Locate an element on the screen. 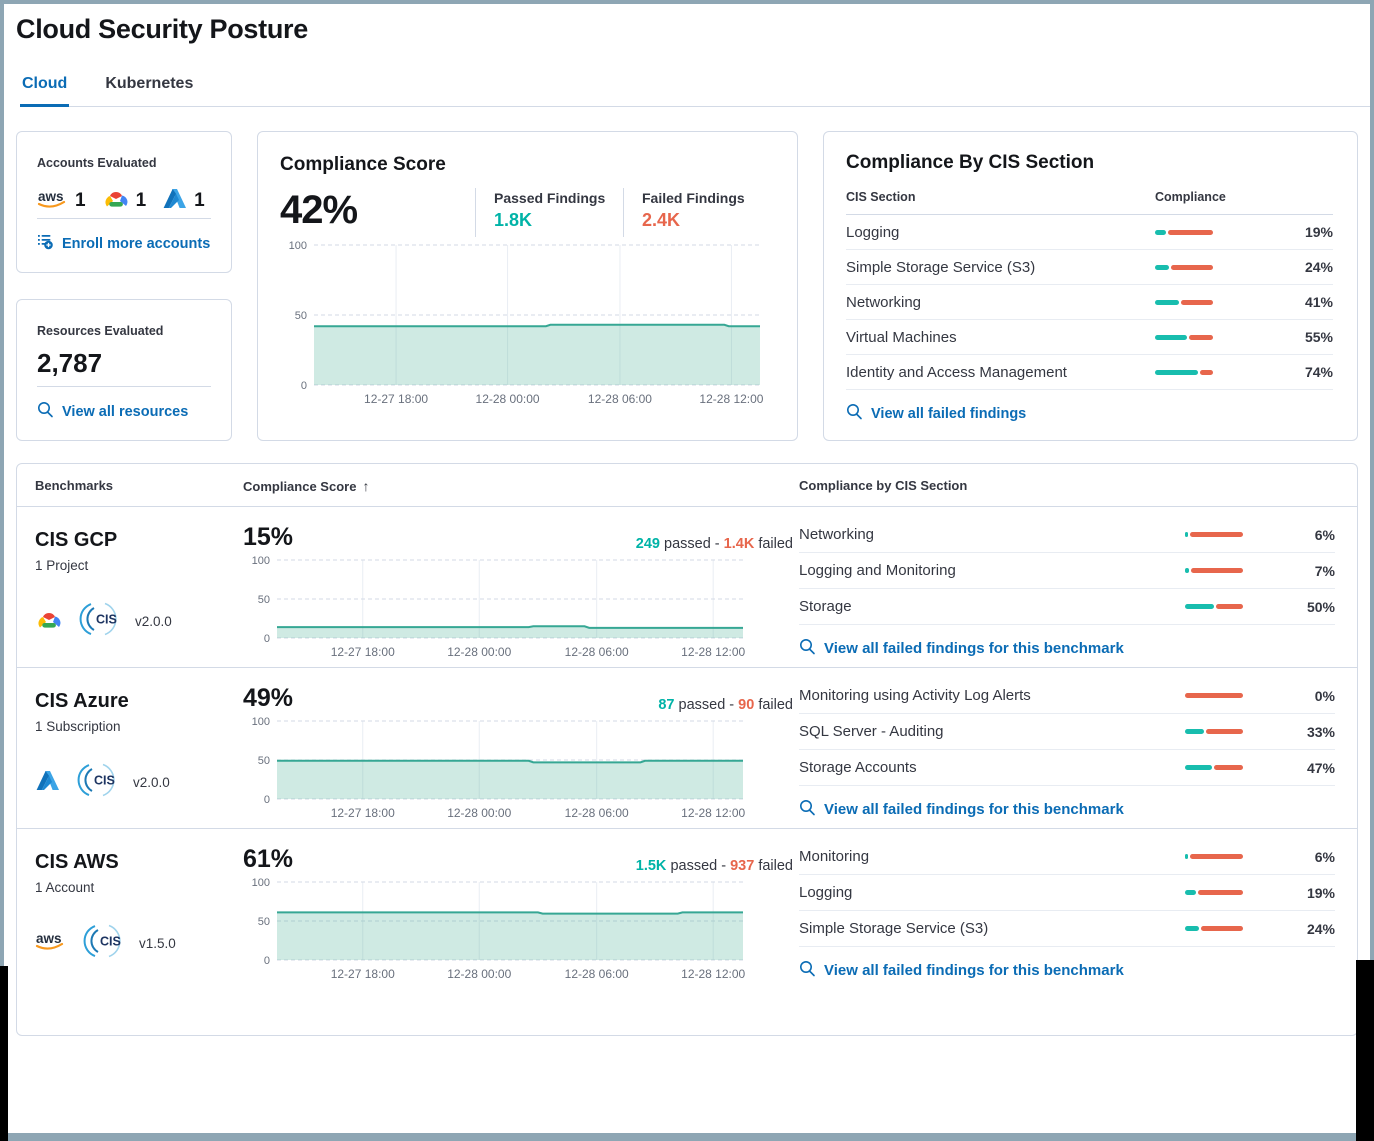 This screenshot has width=1374, height=1141. overall-score-value: 42% is located at coordinates (319, 210).